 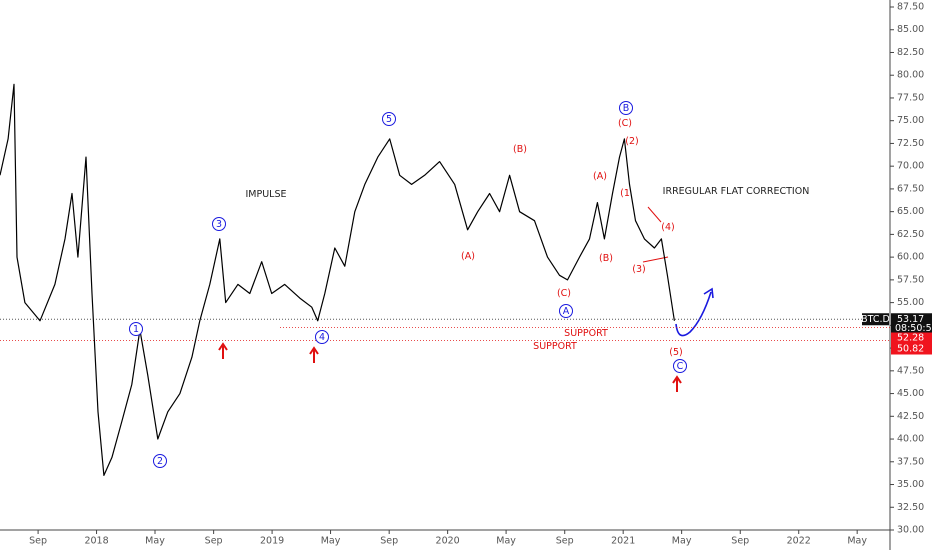 What do you see at coordinates (448, 541) in the screenshot?
I see `x-tick-label: 2020` at bounding box center [448, 541].